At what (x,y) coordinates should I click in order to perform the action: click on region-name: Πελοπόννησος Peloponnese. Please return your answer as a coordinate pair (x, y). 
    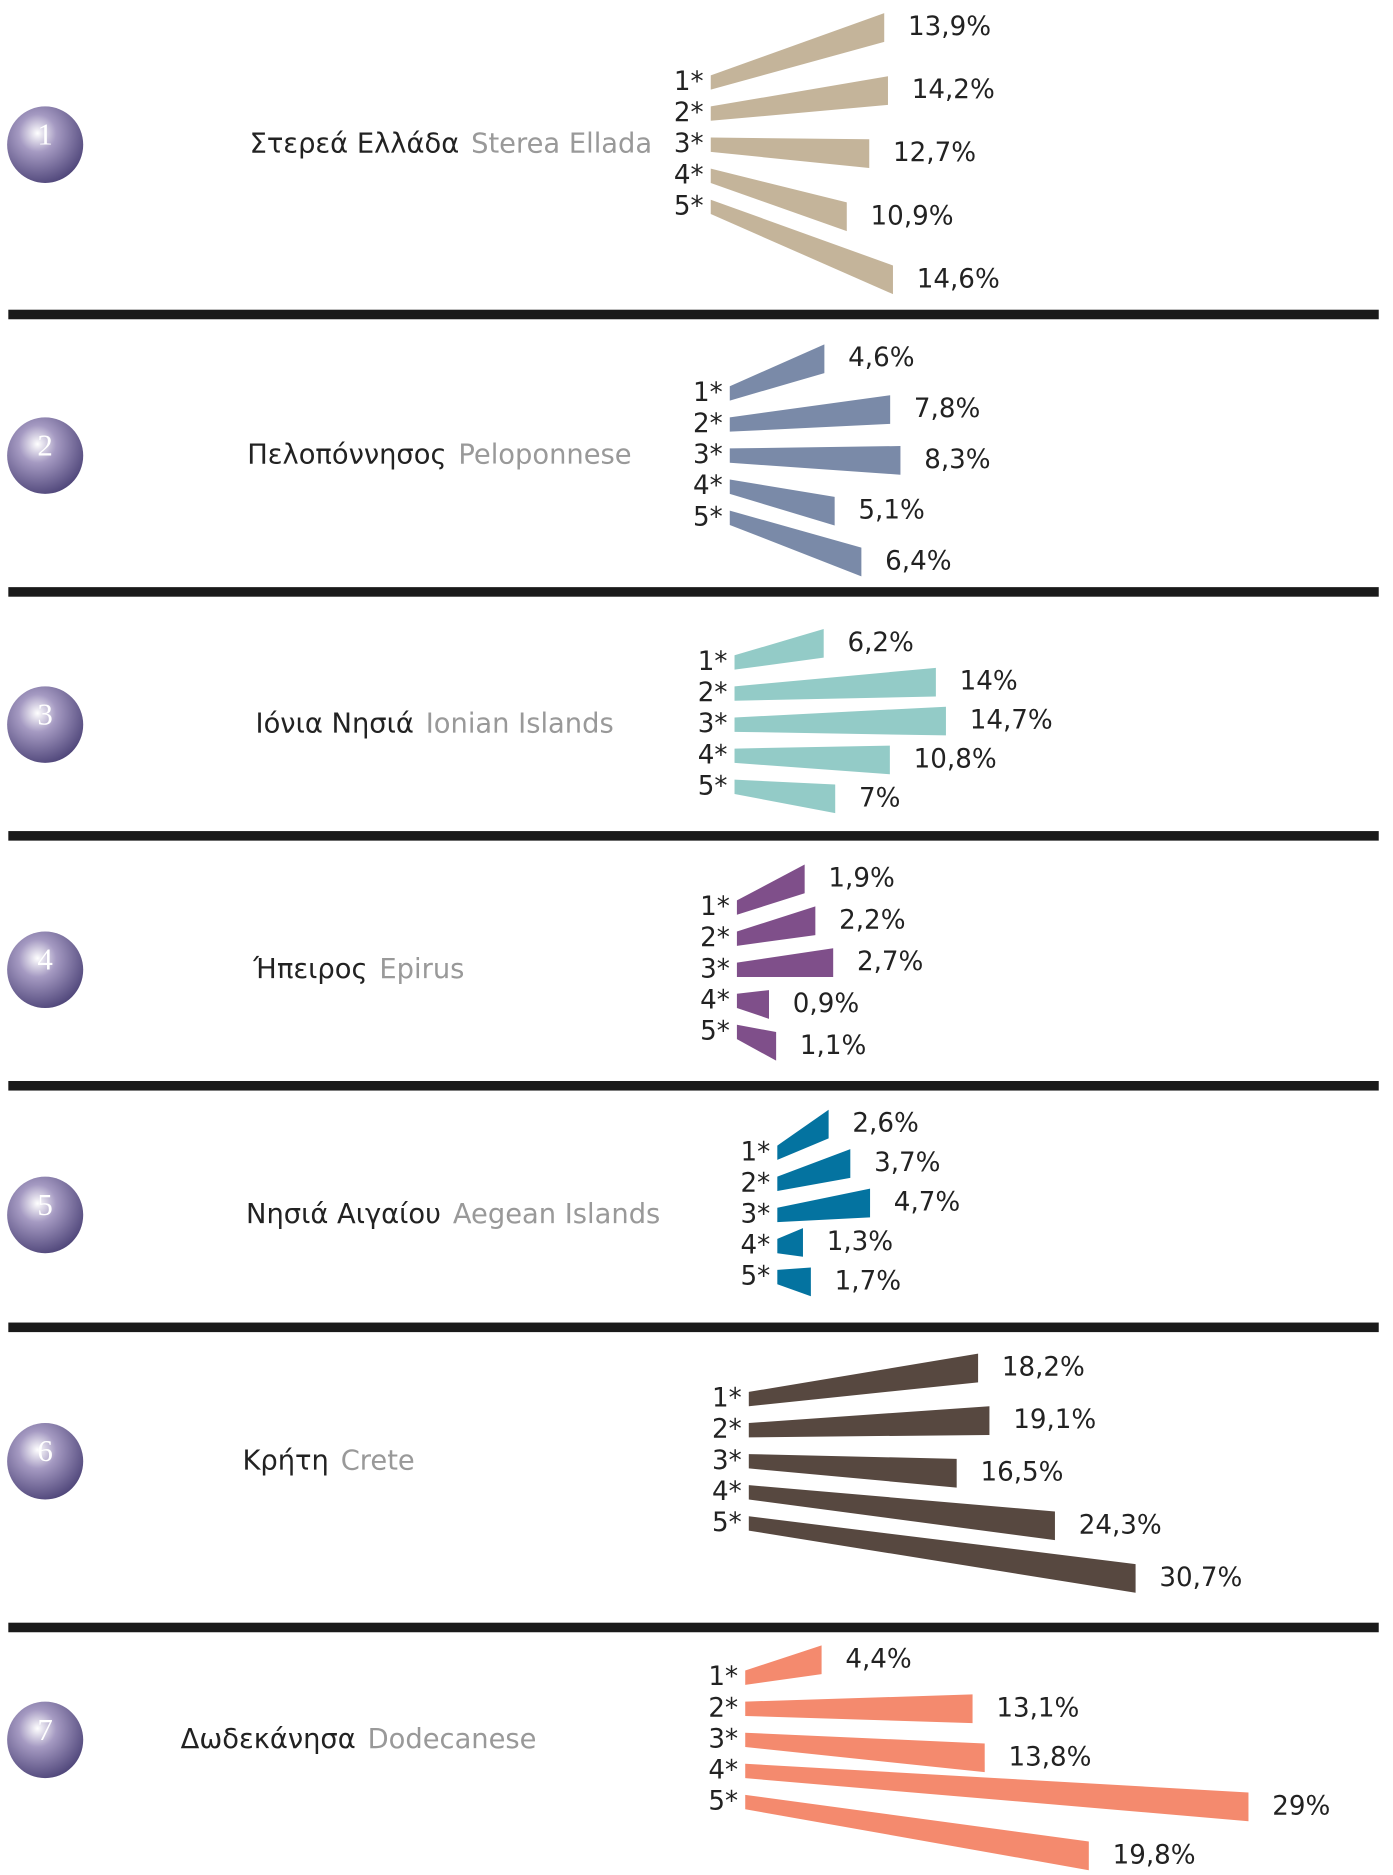
    Looking at the image, I should click on (439, 454).